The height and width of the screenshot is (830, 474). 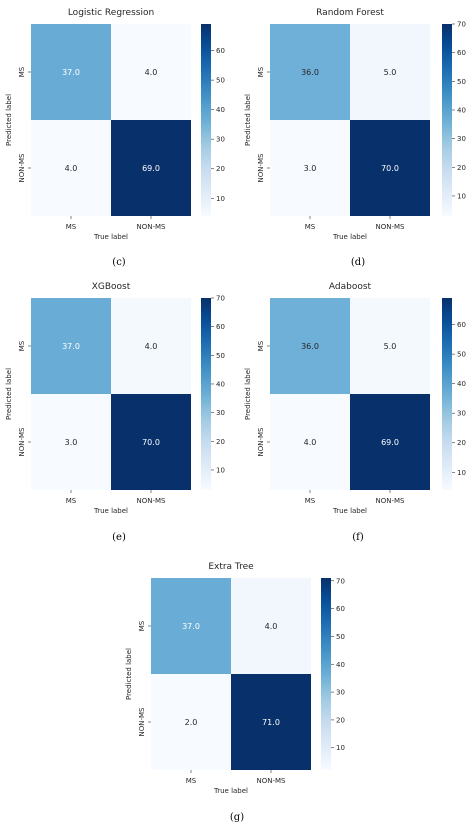 What do you see at coordinates (350, 13) in the screenshot?
I see `chart-title: Random Forest` at bounding box center [350, 13].